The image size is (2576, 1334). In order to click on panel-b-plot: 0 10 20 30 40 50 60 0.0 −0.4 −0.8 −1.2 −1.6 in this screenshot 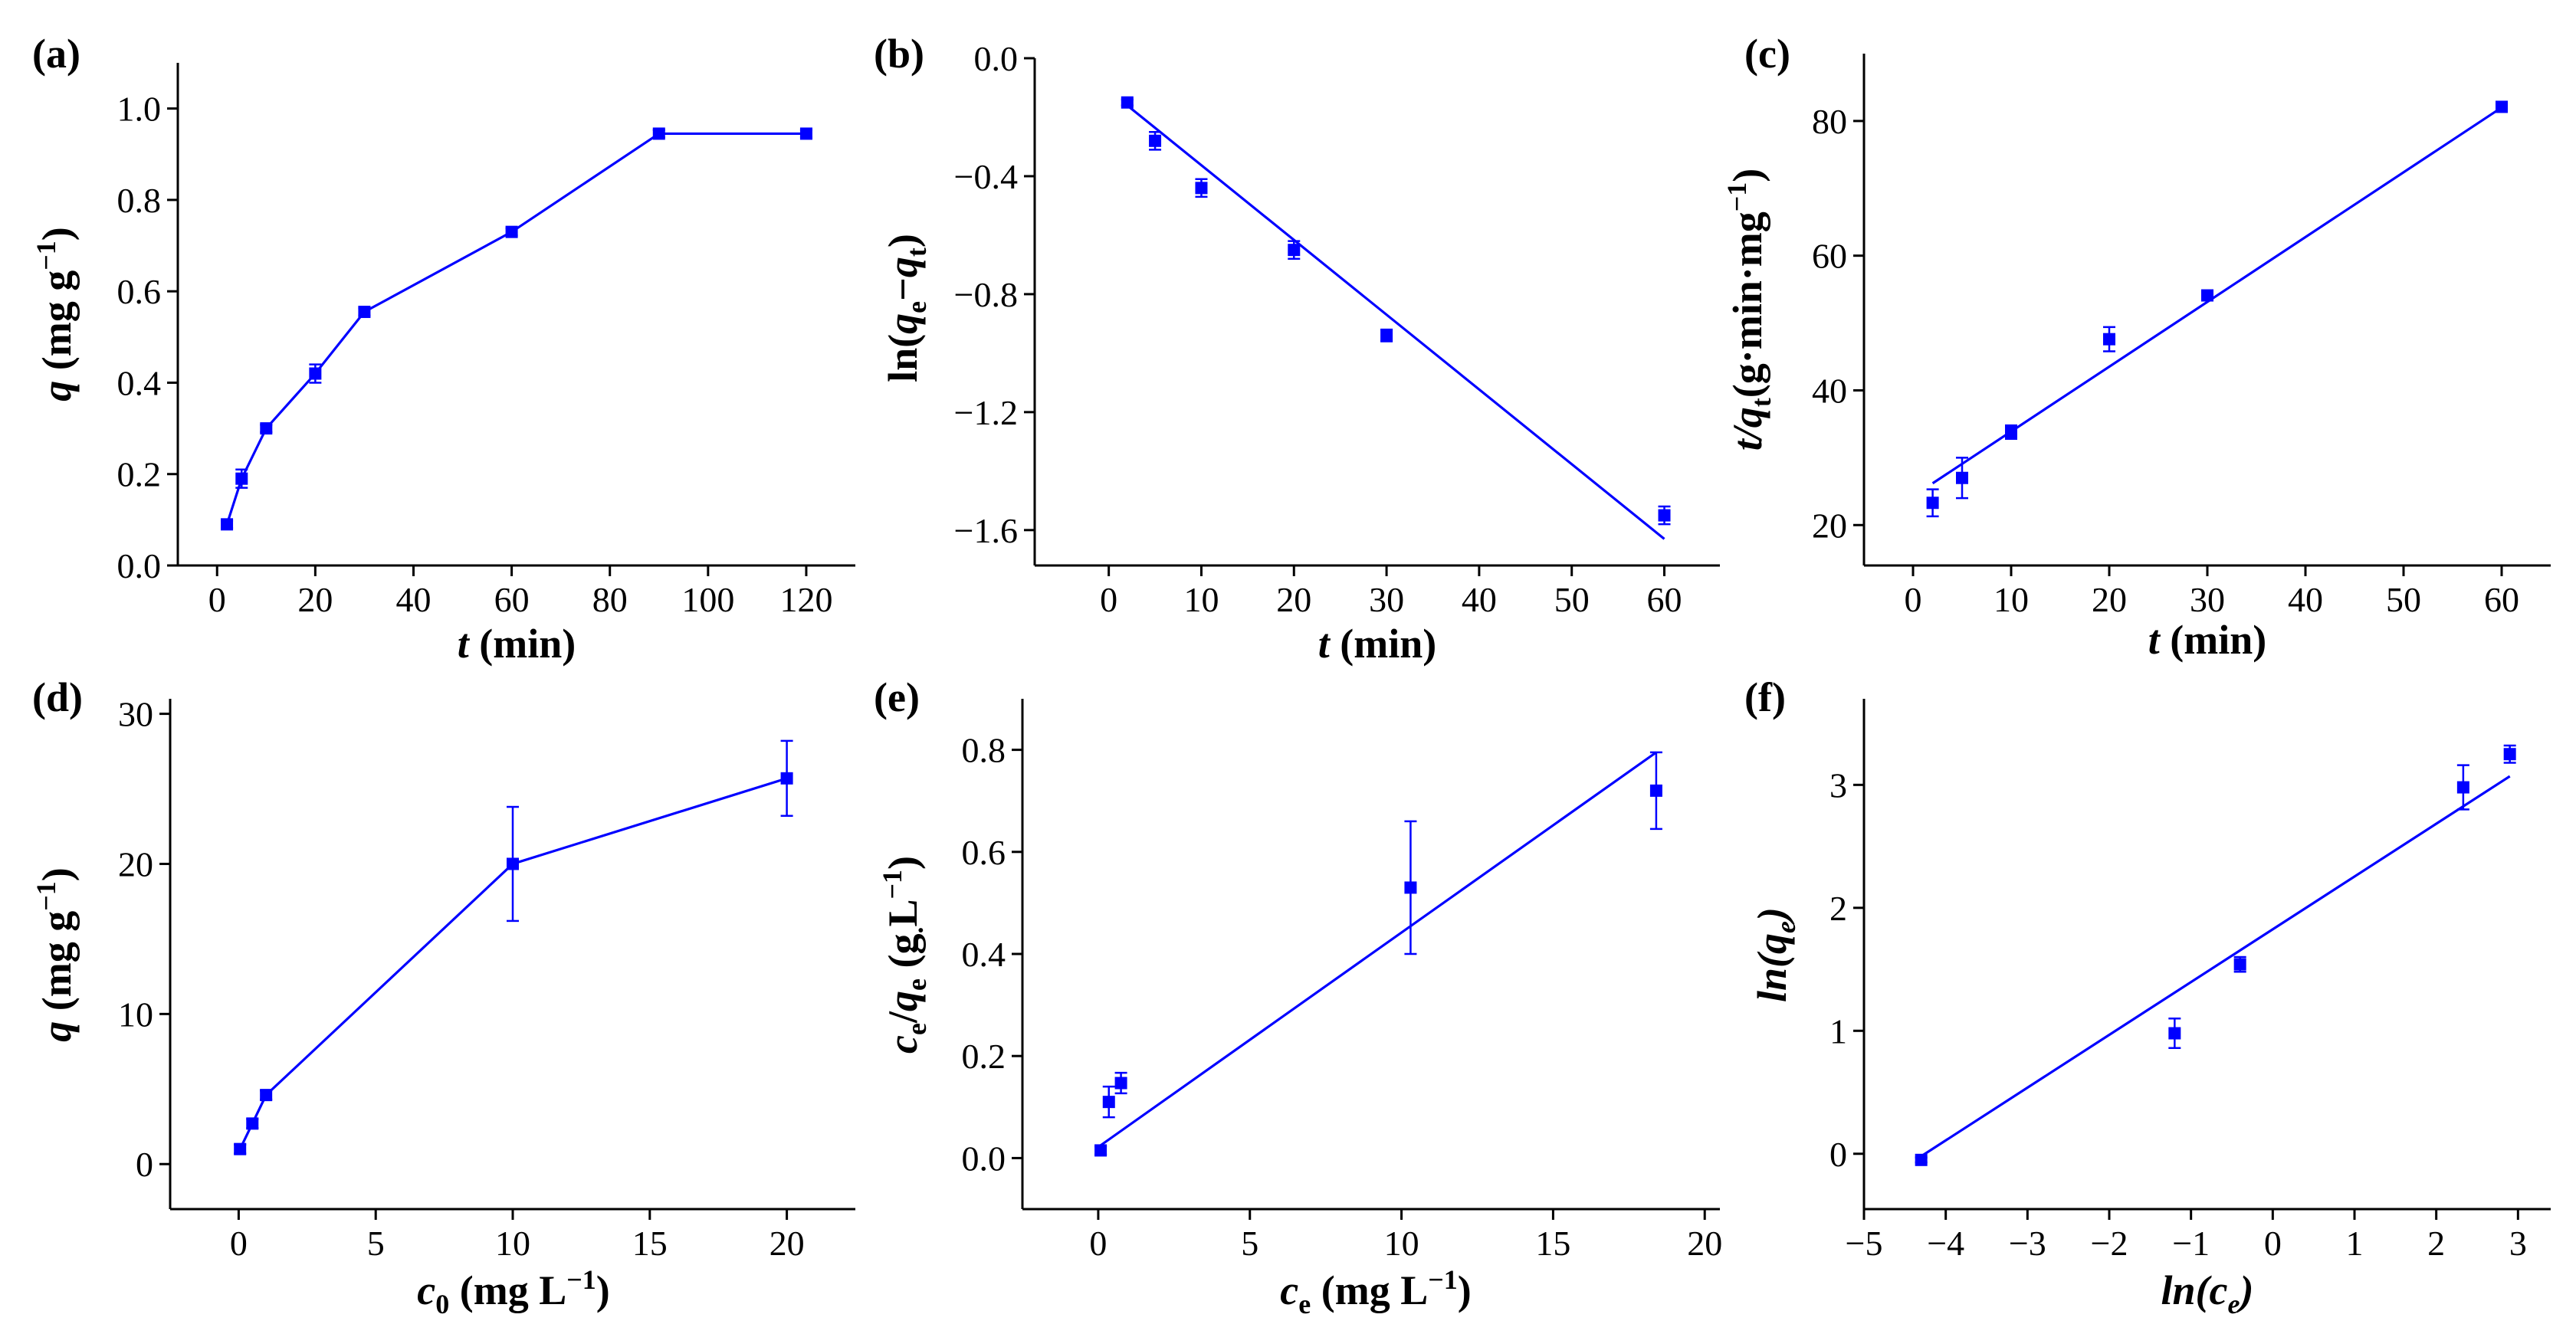, I will do `click(1337, 329)`.